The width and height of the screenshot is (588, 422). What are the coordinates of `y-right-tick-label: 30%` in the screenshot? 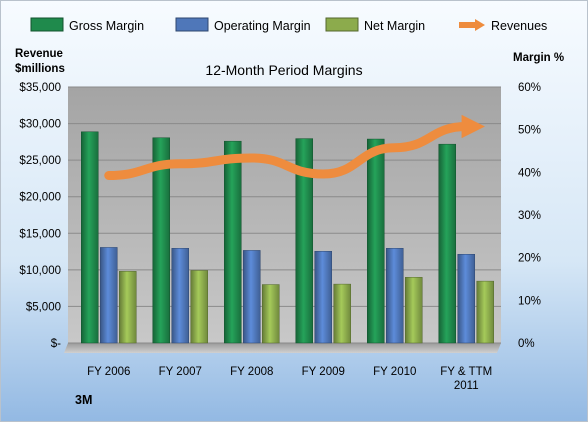 It's located at (529, 216).